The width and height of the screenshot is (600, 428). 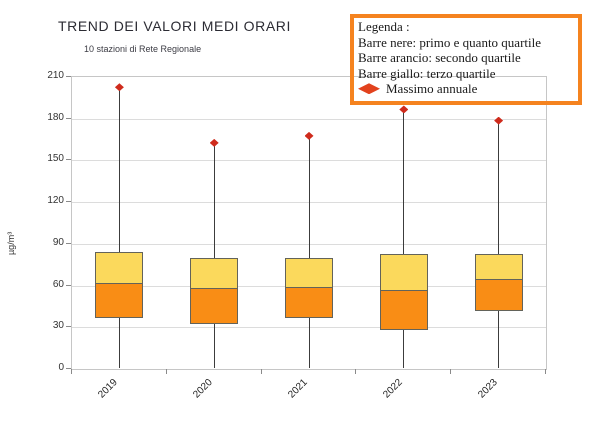 I want to click on x-label-2022: 2022, so click(x=393, y=389).